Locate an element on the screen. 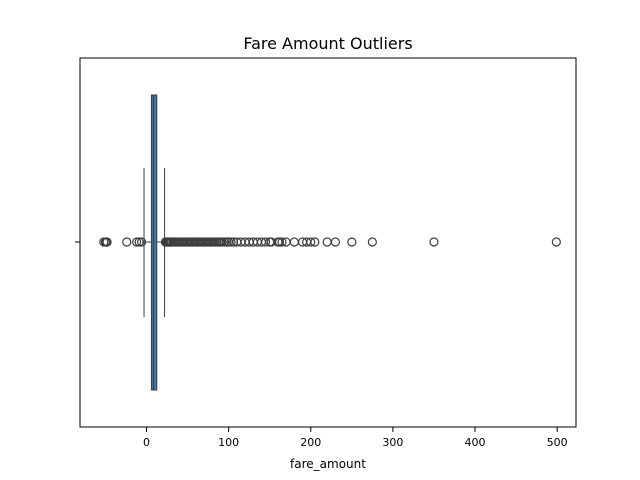 This screenshot has width=640, height=480. x-tick-label: 400 is located at coordinates (475, 442).